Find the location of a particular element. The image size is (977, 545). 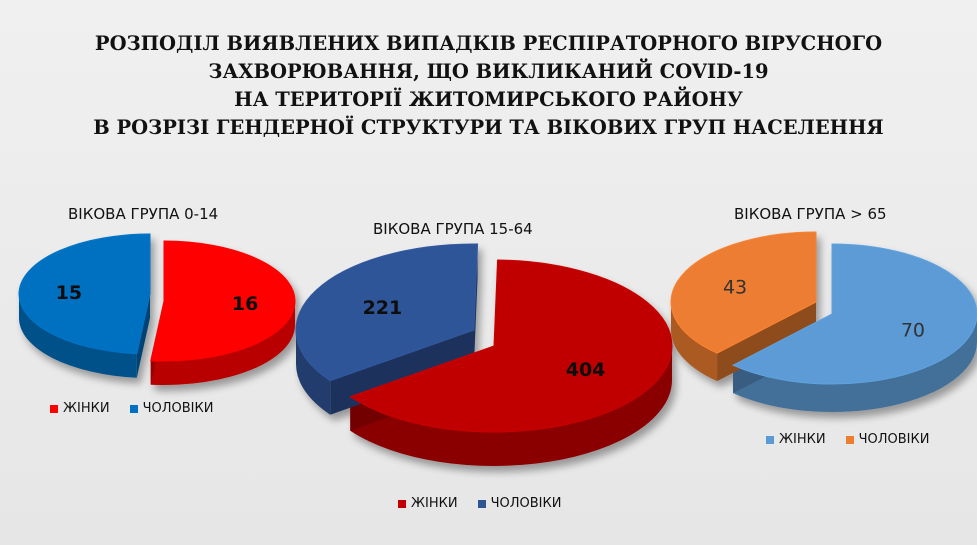

data-label: 404 is located at coordinates (586, 370).